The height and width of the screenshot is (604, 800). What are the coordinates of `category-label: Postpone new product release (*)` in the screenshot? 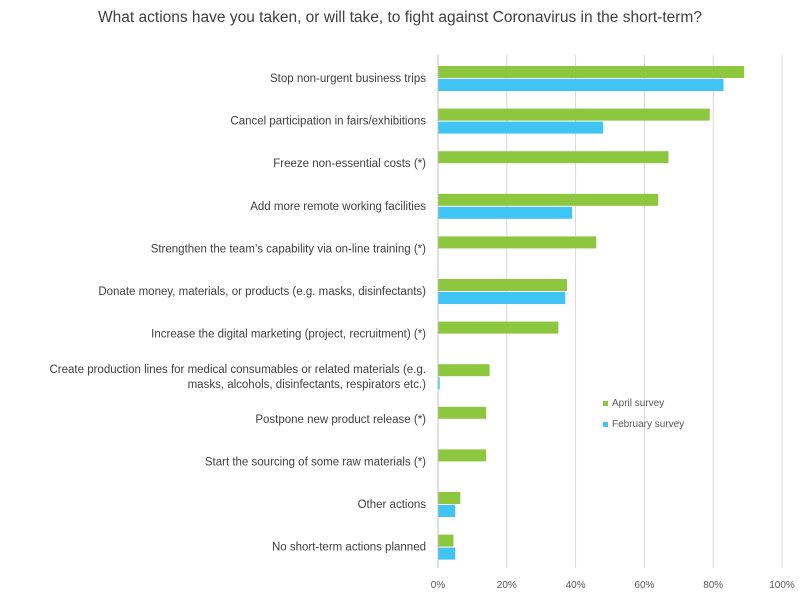 It's located at (340, 420).